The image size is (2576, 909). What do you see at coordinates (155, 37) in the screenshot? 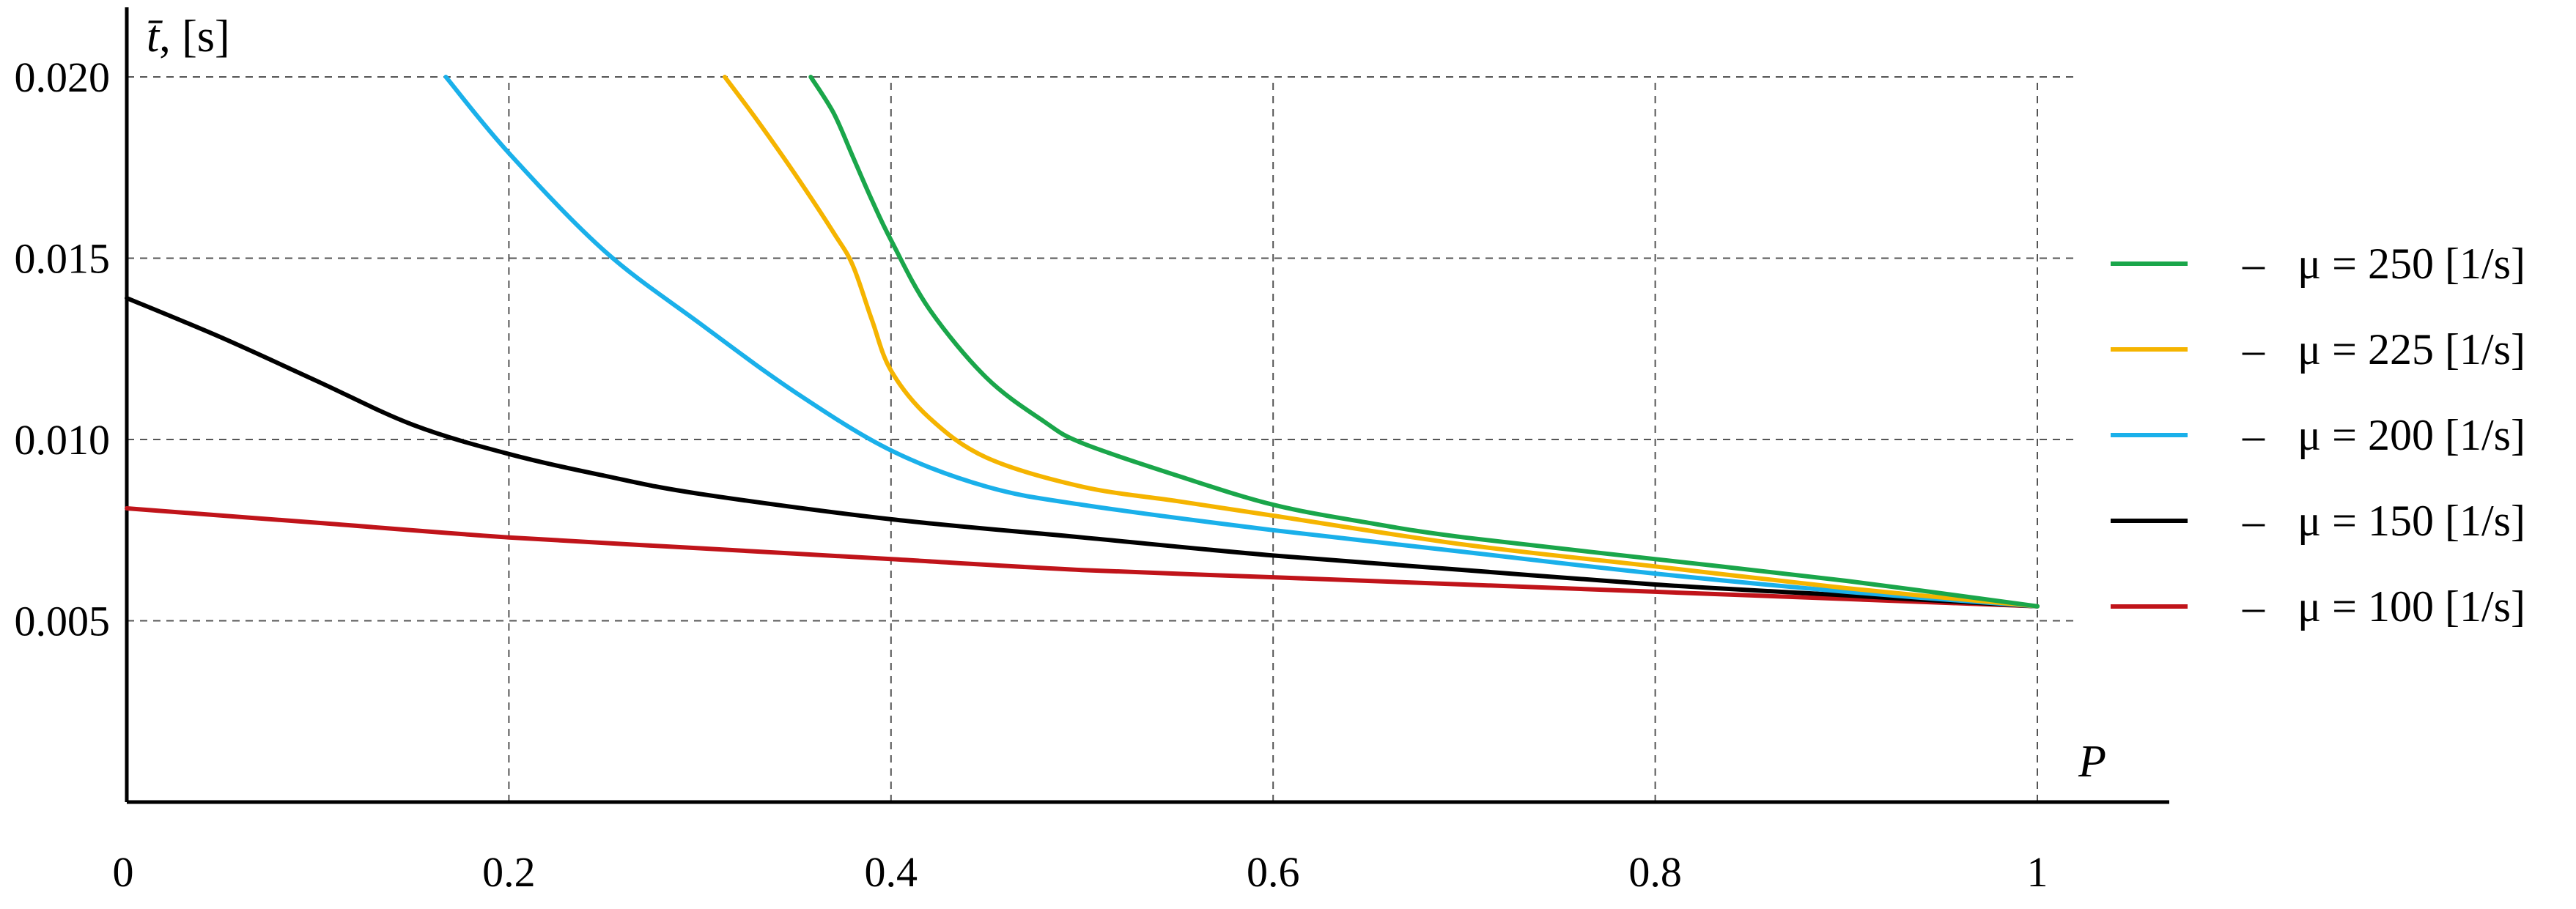
I see `y-axis-label-symbol: t̄` at bounding box center [155, 37].